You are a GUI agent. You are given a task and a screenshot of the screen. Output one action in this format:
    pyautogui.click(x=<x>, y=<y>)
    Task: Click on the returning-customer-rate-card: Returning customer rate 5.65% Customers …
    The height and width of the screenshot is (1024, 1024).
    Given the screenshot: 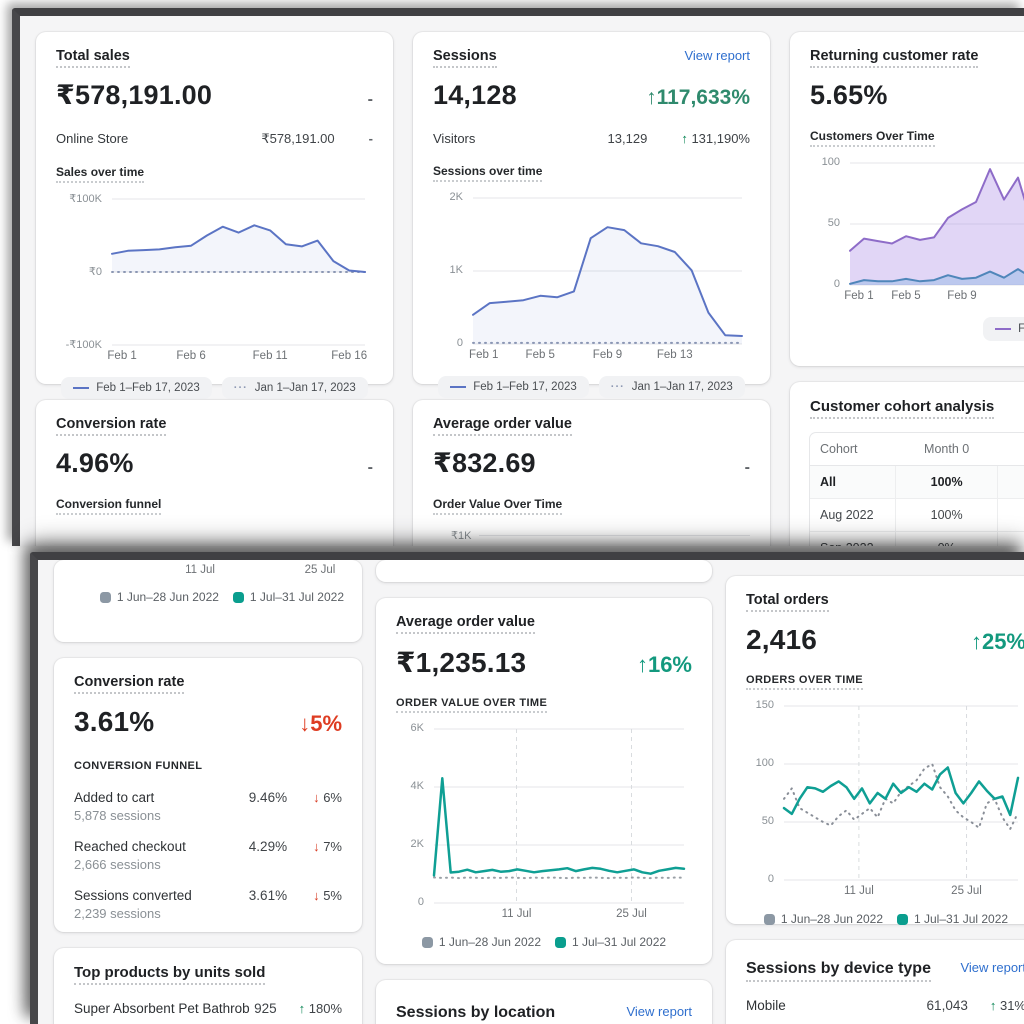 What is the action you would take?
    pyautogui.click(x=907, y=199)
    